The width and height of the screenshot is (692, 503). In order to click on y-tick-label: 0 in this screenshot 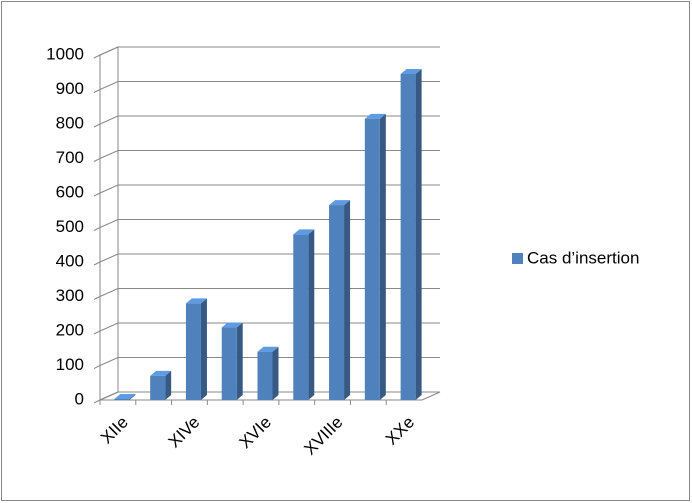, I will do `click(79, 398)`.